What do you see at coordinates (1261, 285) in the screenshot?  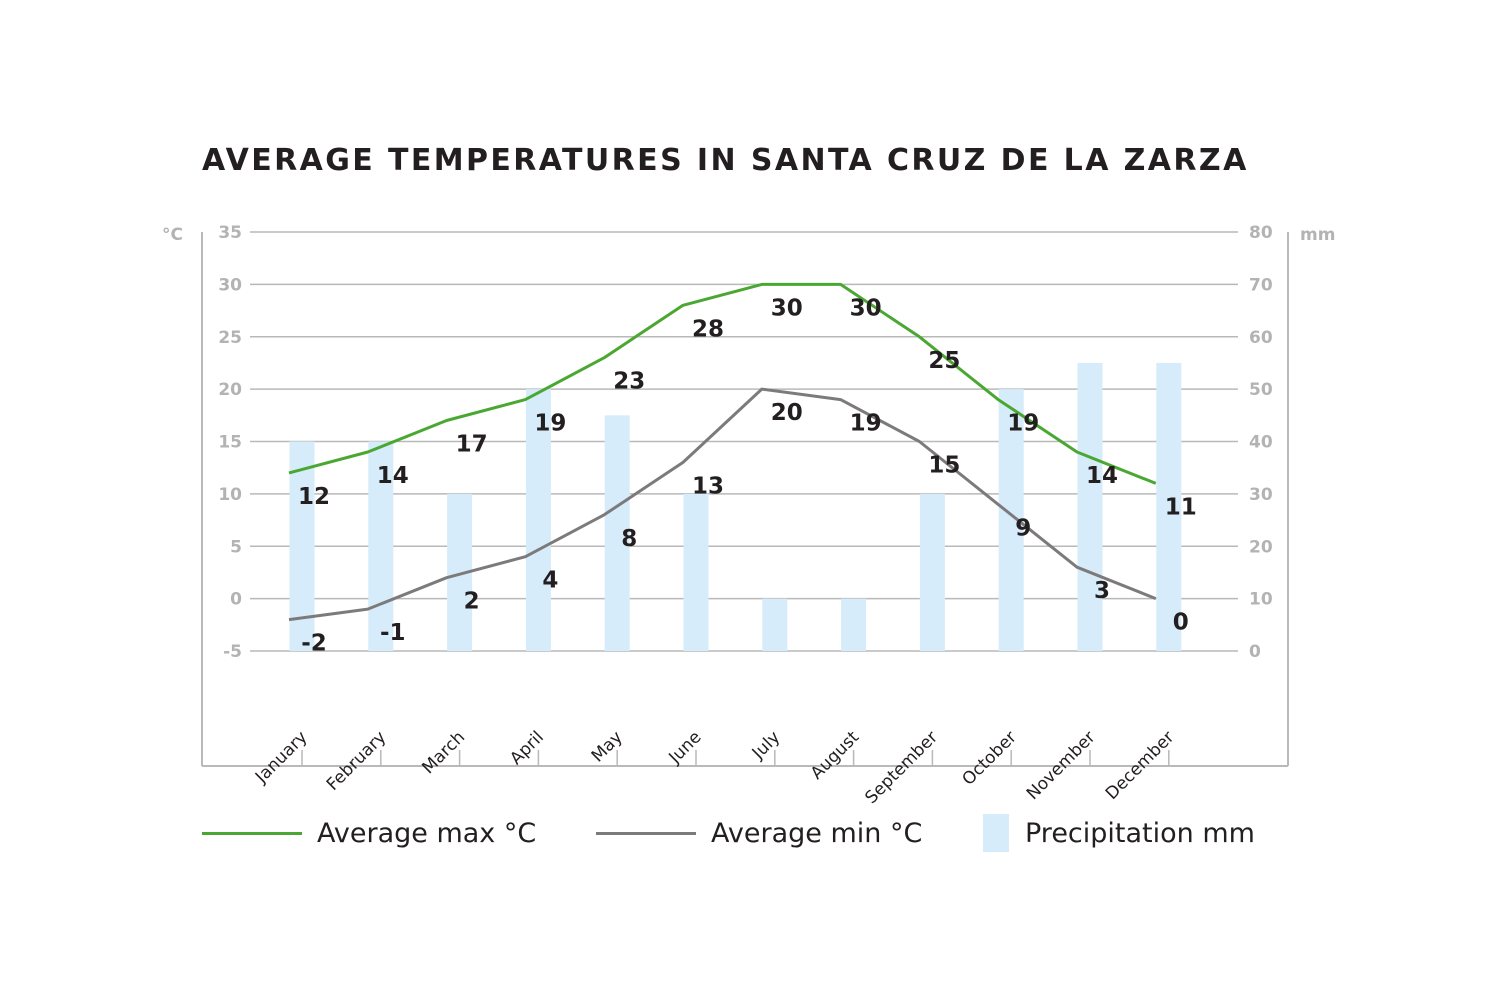 I see `right-tick-label: 70` at bounding box center [1261, 285].